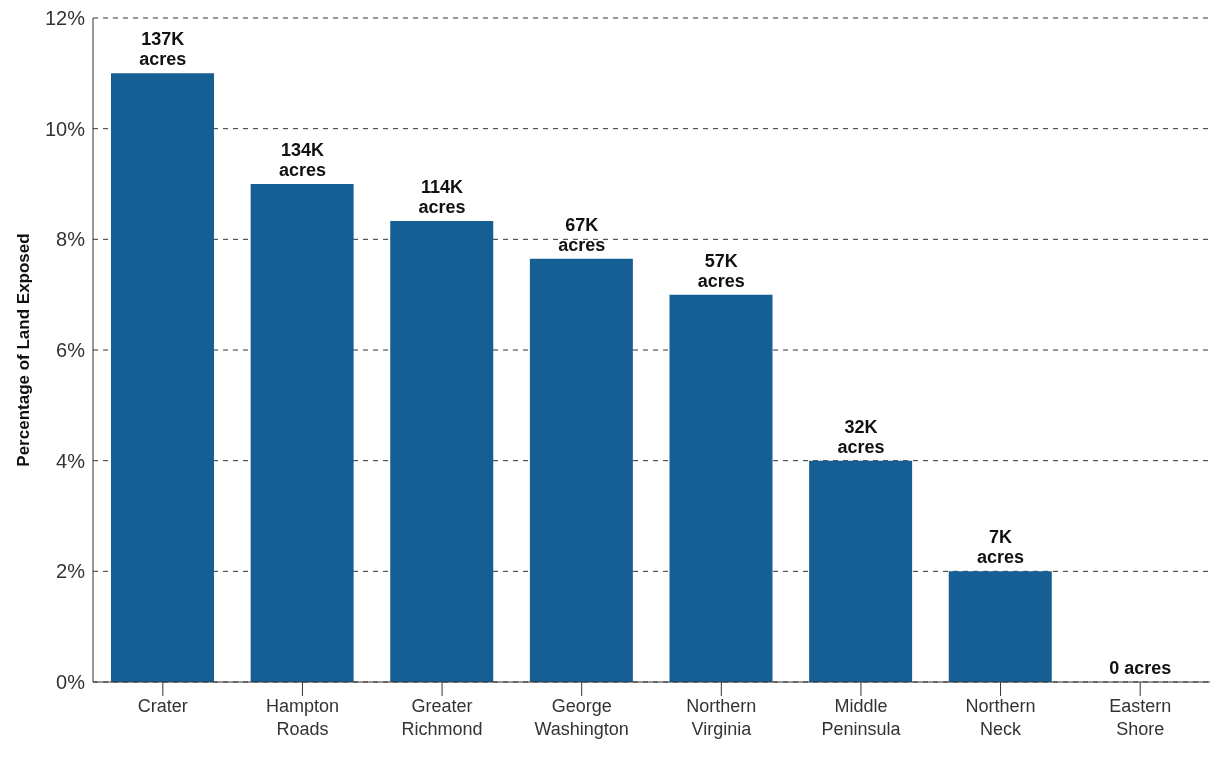  I want to click on x-tick-label: George Washington, so click(581, 717).